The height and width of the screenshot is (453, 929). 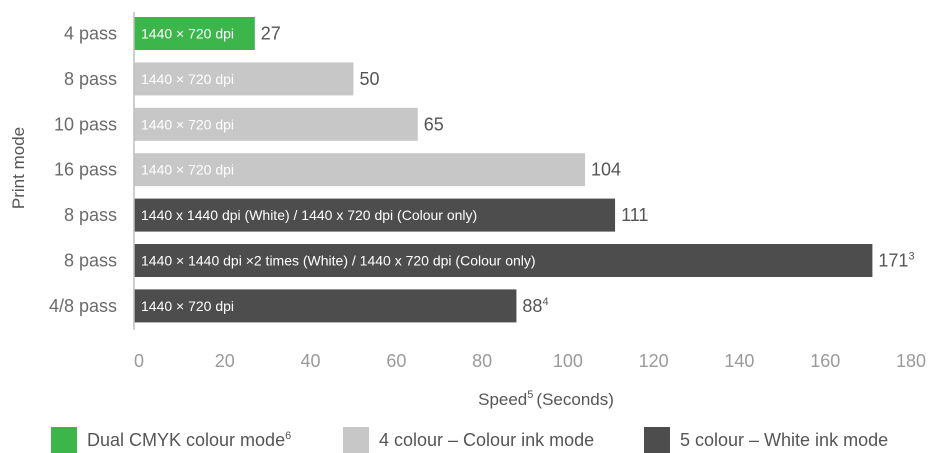 I want to click on value-label-number: 171, so click(x=893, y=261).